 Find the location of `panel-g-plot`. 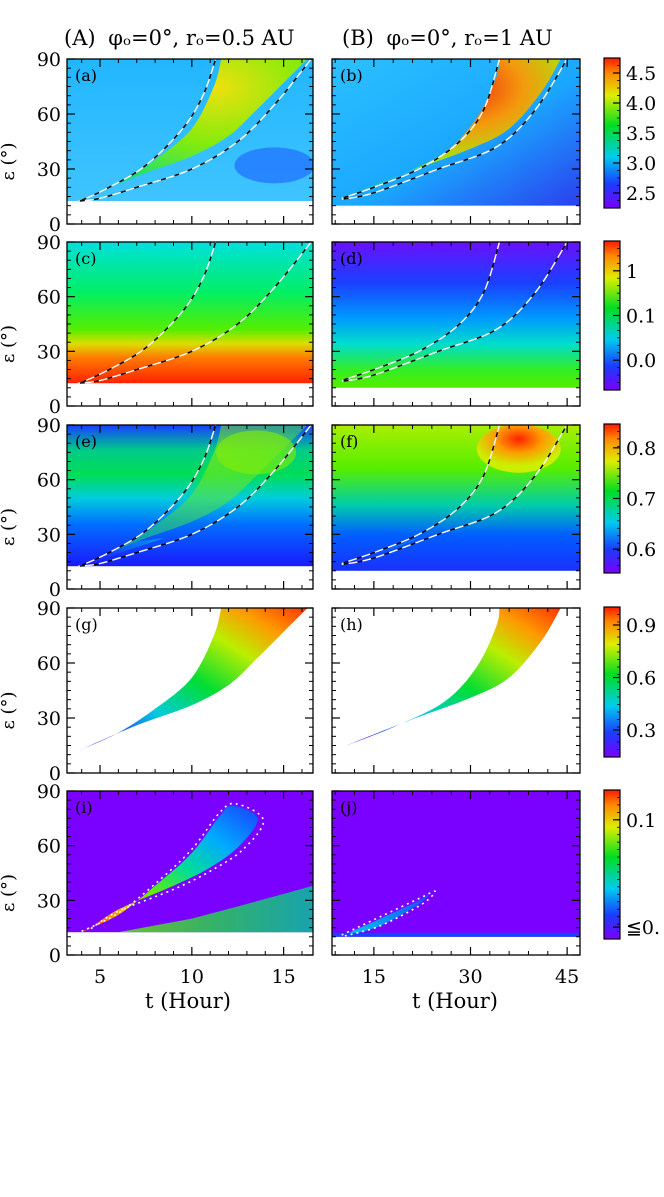

panel-g-plot is located at coordinates (193, 679).